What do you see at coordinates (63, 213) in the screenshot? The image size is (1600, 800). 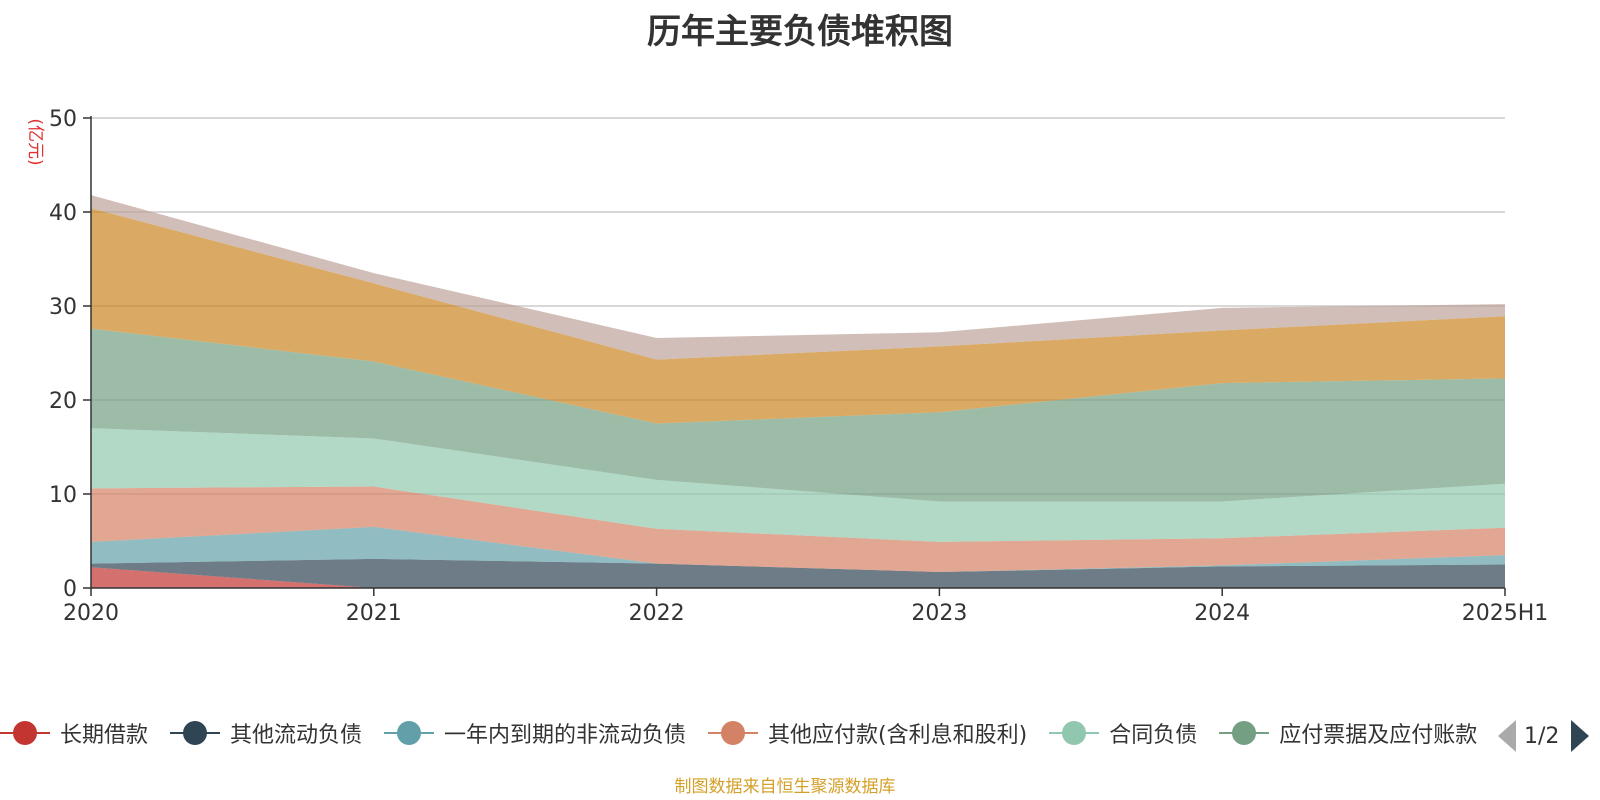 I see `y-tick-label: 40` at bounding box center [63, 213].